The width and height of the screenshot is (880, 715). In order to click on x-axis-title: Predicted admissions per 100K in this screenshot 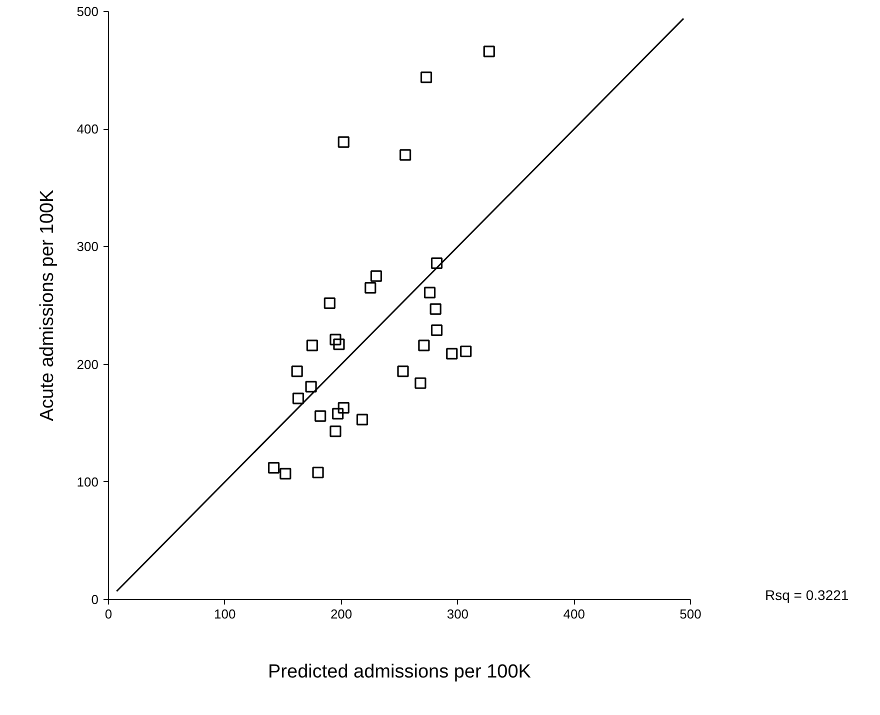, I will do `click(400, 672)`.